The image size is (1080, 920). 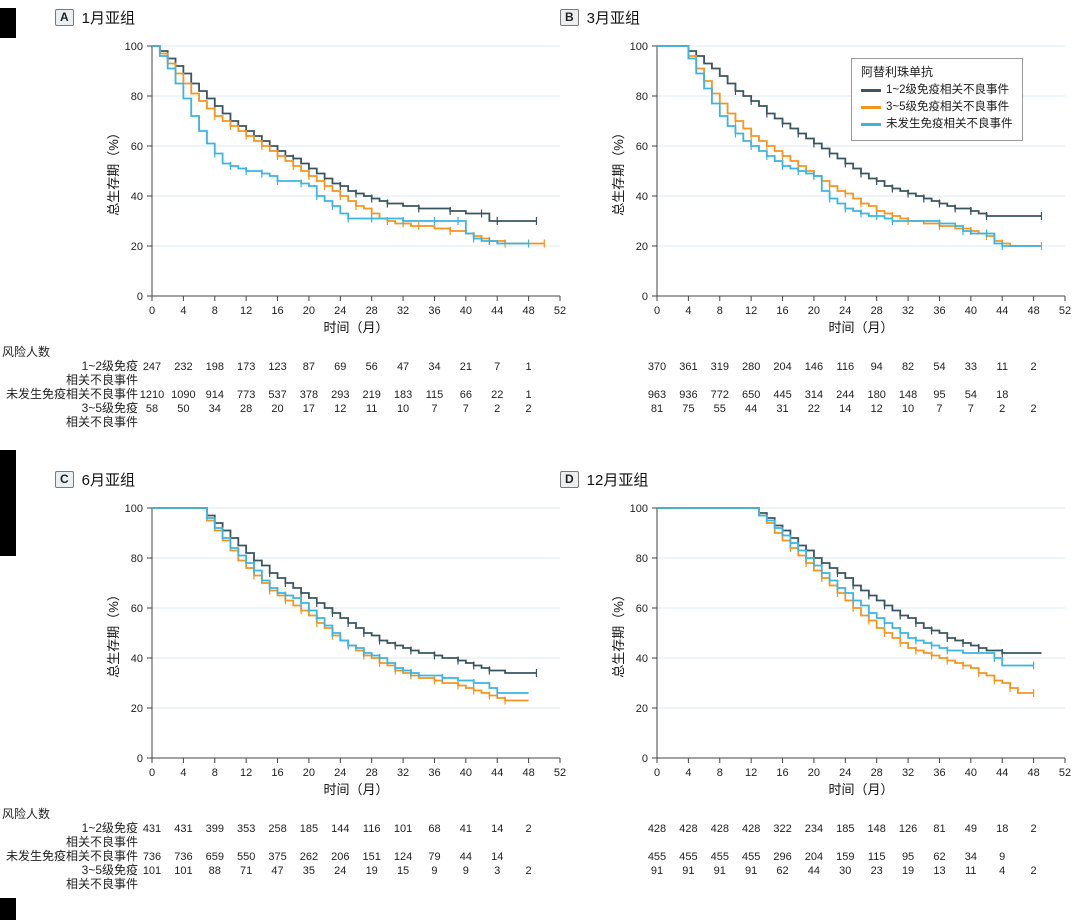 I want to click on risk-number: 50, so click(x=183, y=409).